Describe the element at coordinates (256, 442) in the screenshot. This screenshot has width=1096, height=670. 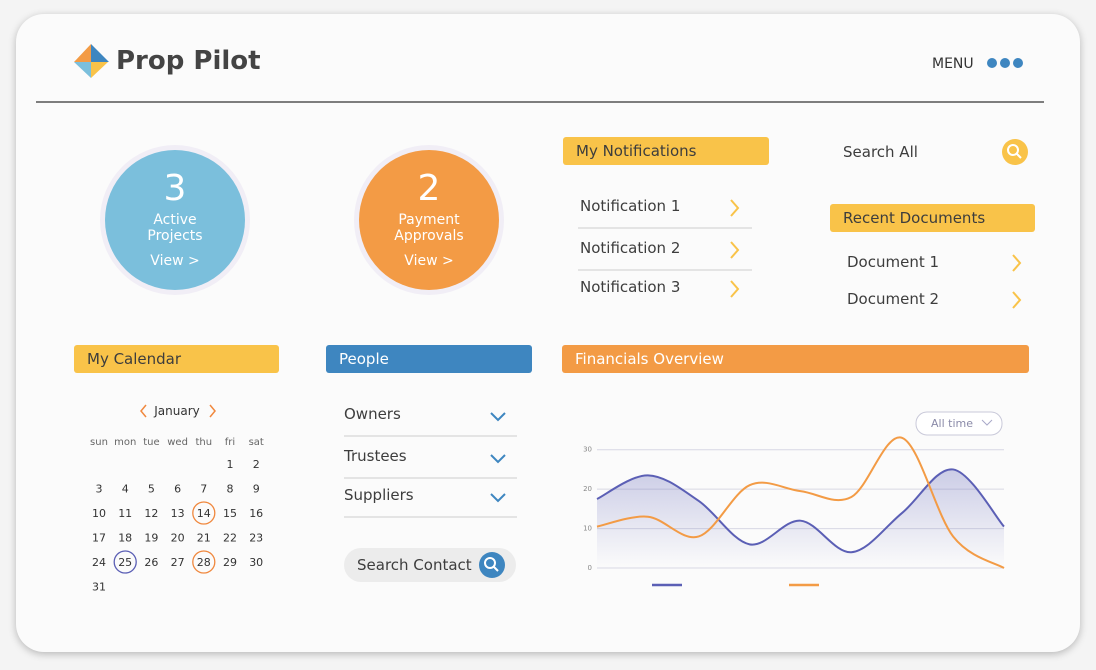
I see `weekday: sat` at that location.